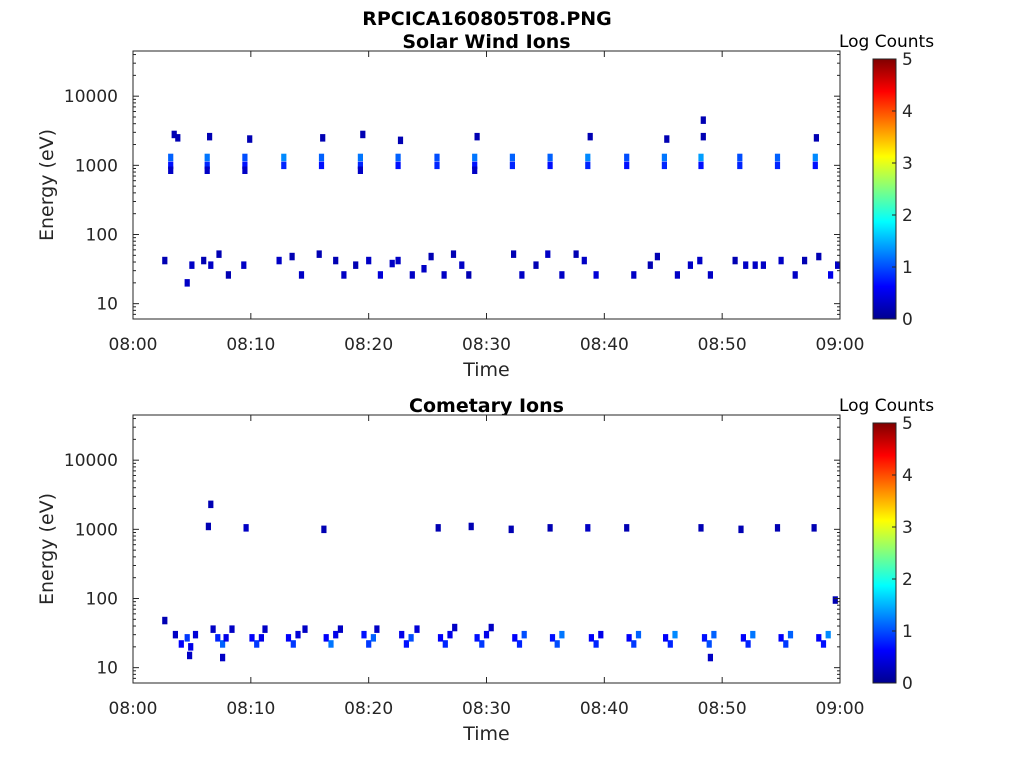 This screenshot has height=768, width=1024. What do you see at coordinates (907, 112) in the screenshot?
I see `colorbar-tick-label: 4` at bounding box center [907, 112].